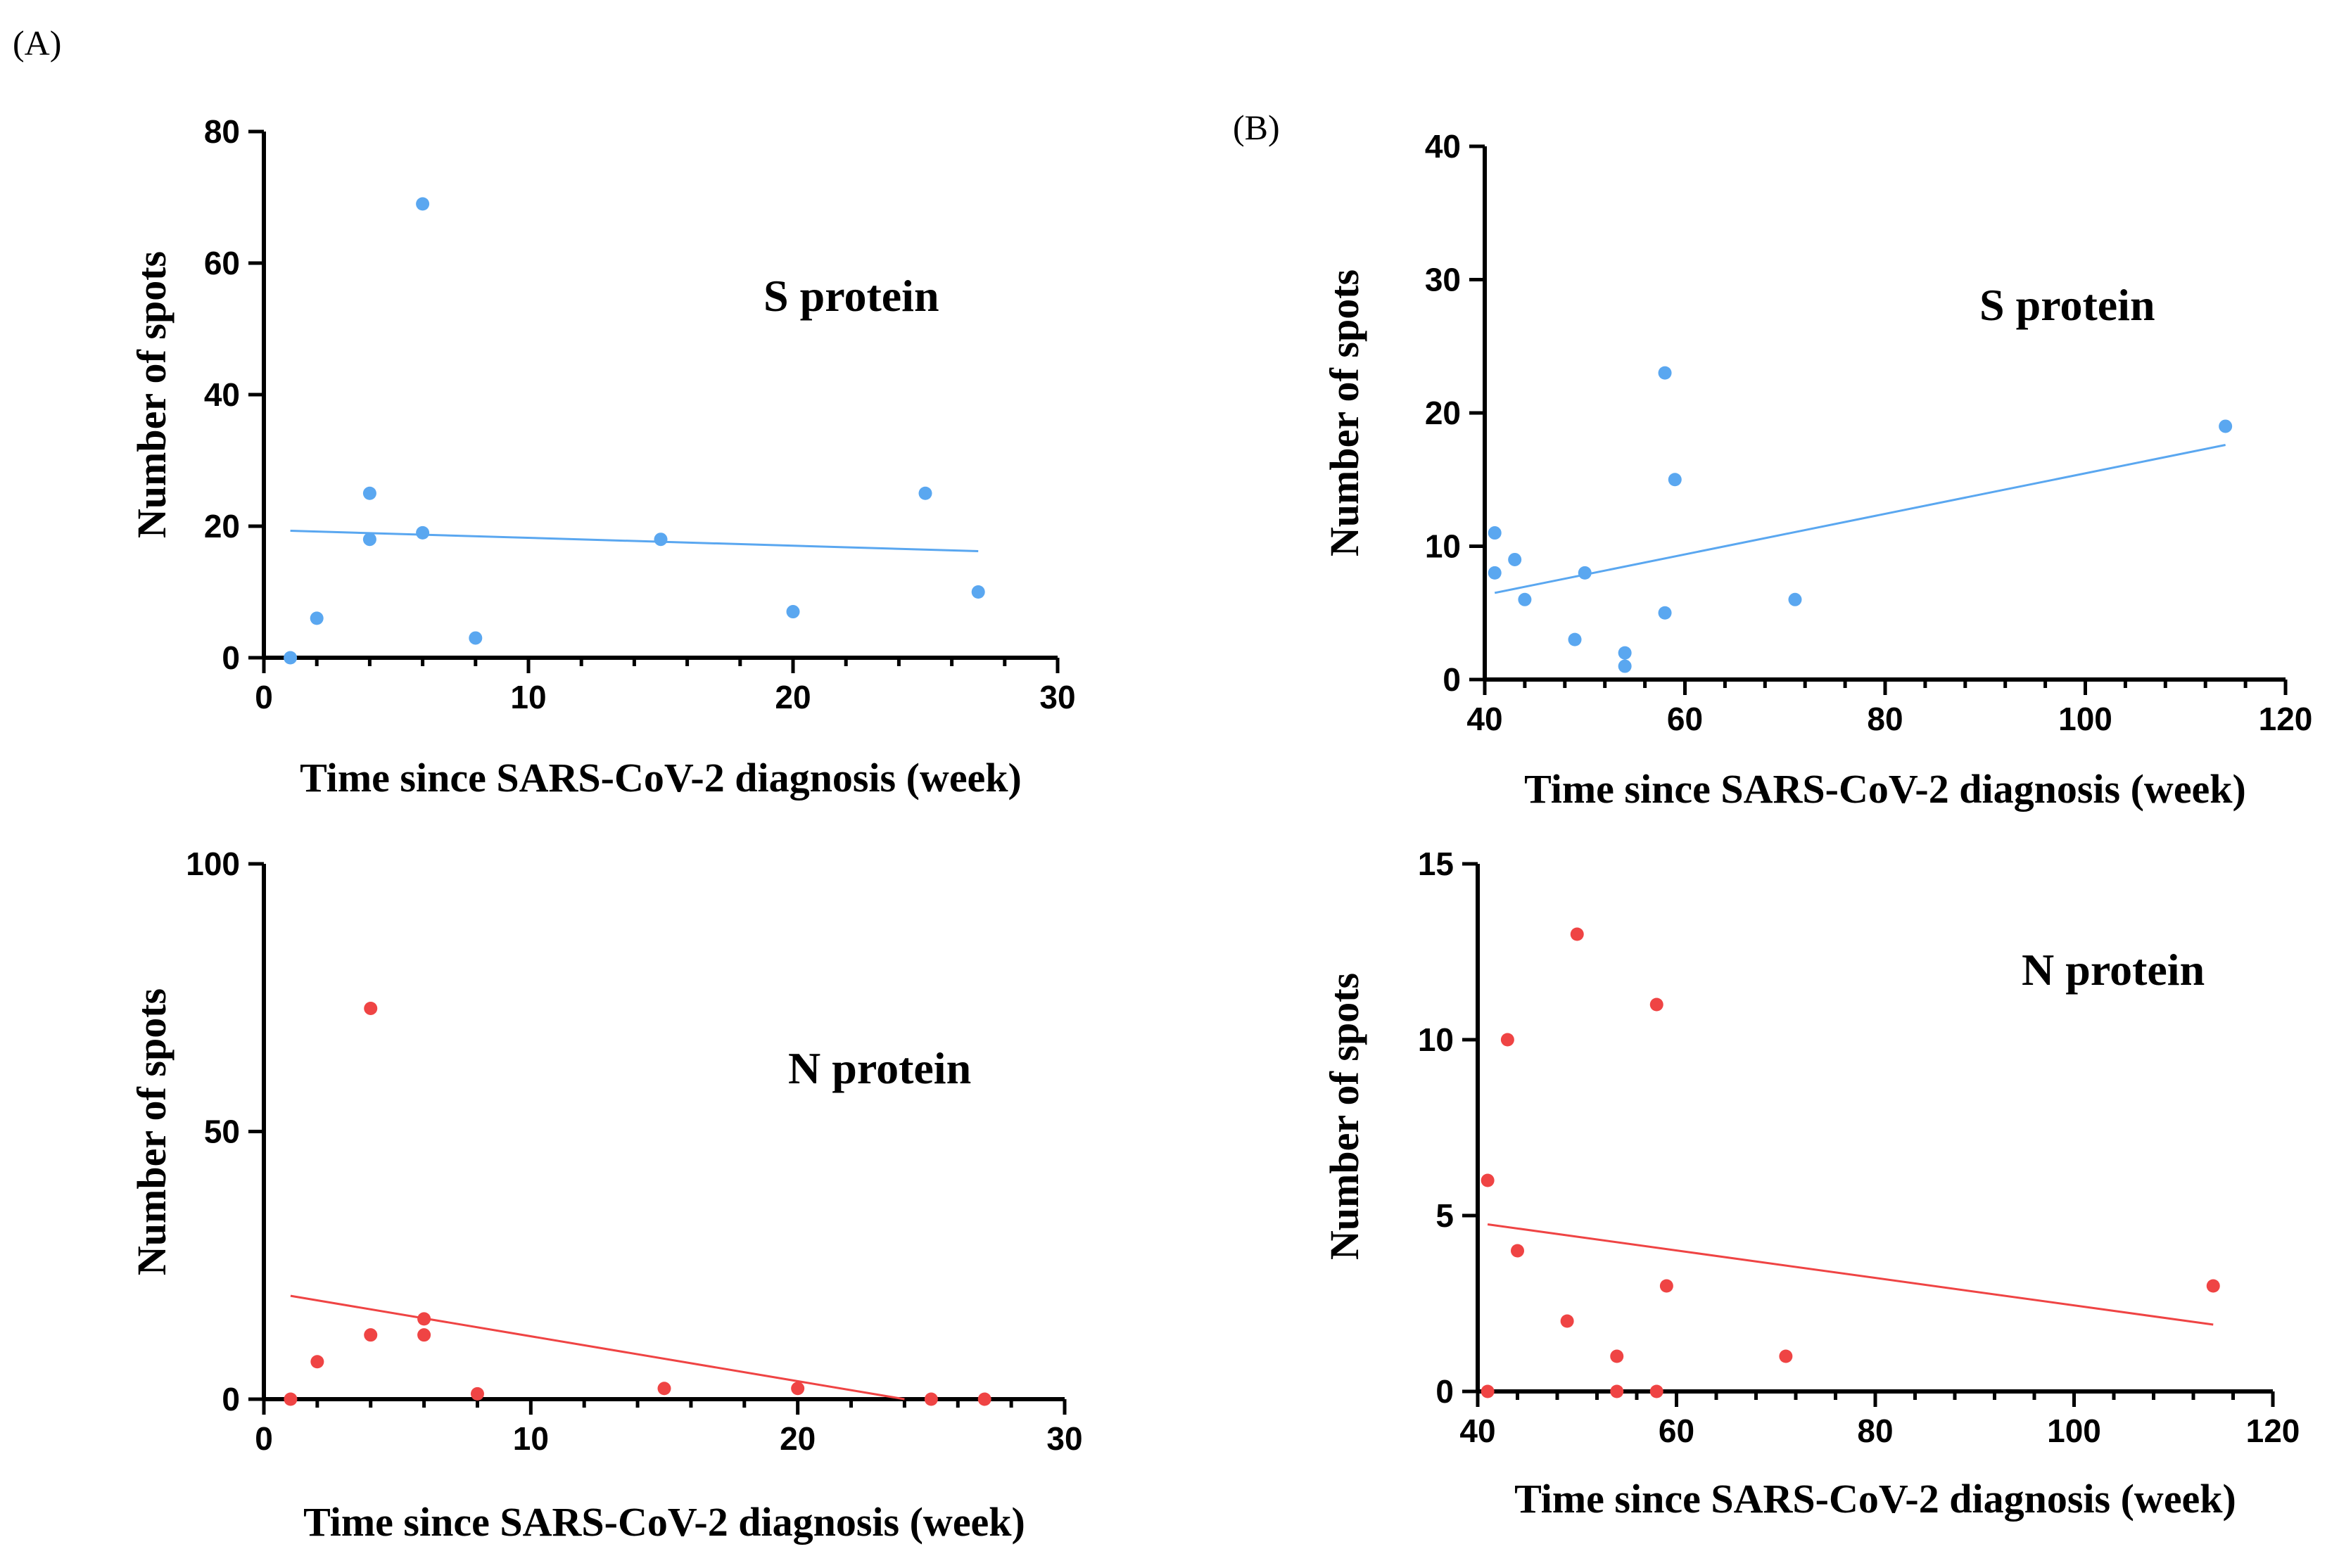 Image resolution: width=2339 pixels, height=1568 pixels. What do you see at coordinates (37, 43) in the screenshot?
I see `panel-label-a: (A)` at bounding box center [37, 43].